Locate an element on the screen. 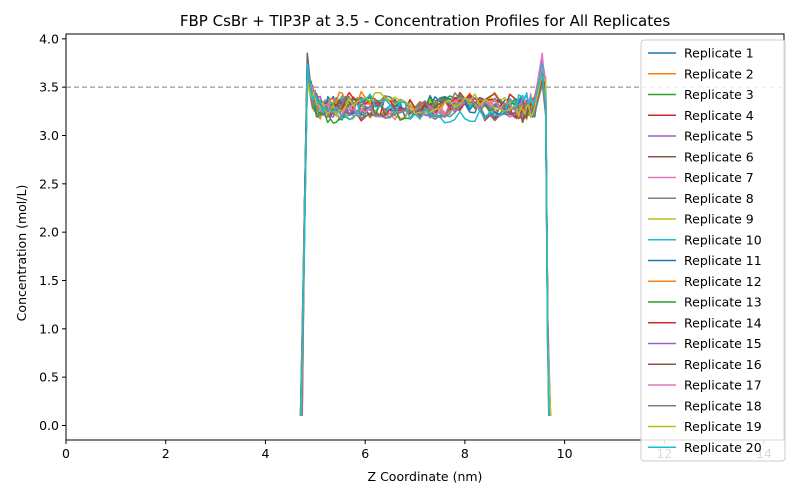 The height and width of the screenshot is (500, 800). legend-label: Replicate 16 is located at coordinates (723, 364).